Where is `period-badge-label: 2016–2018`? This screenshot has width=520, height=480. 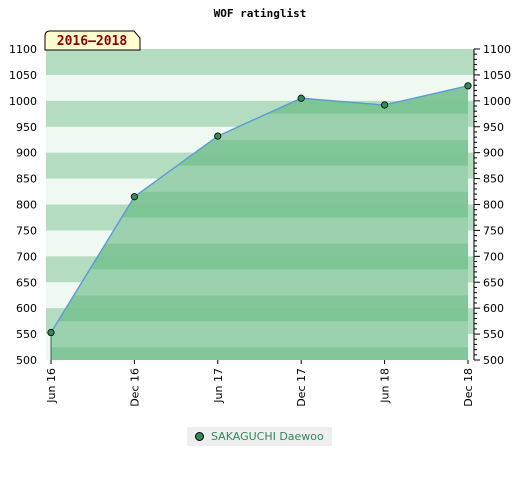
period-badge-label: 2016–2018 is located at coordinates (92, 41).